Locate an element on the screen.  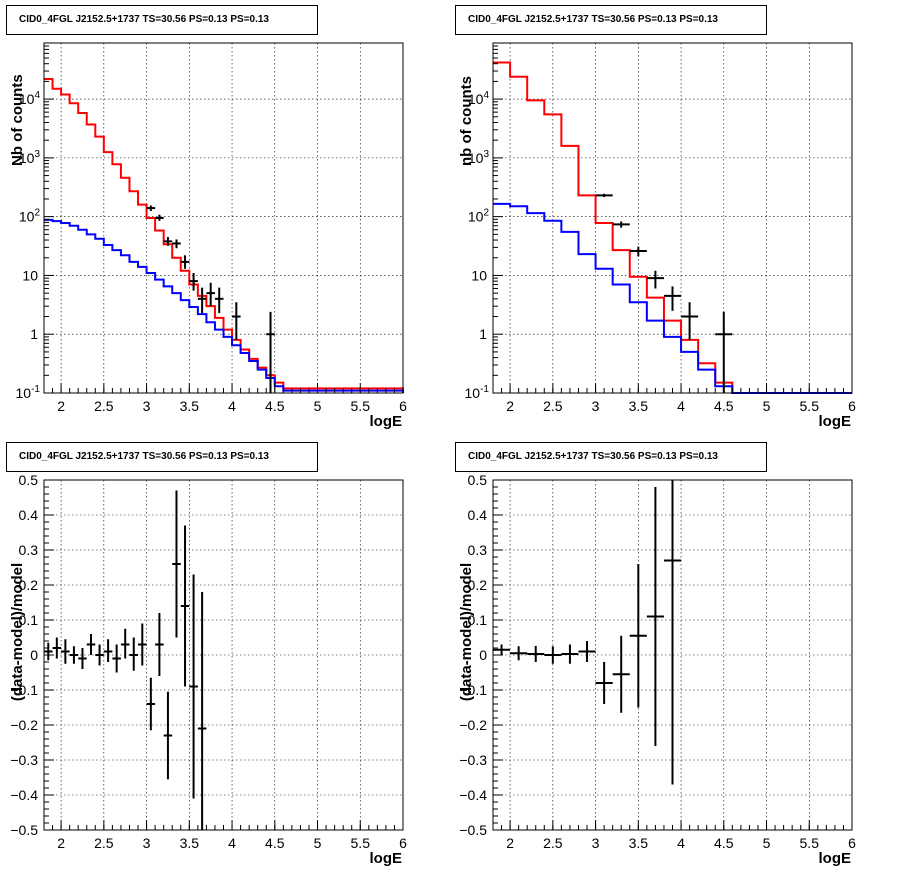
y-tick-label: 10³ is located at coordinates (479, 157).